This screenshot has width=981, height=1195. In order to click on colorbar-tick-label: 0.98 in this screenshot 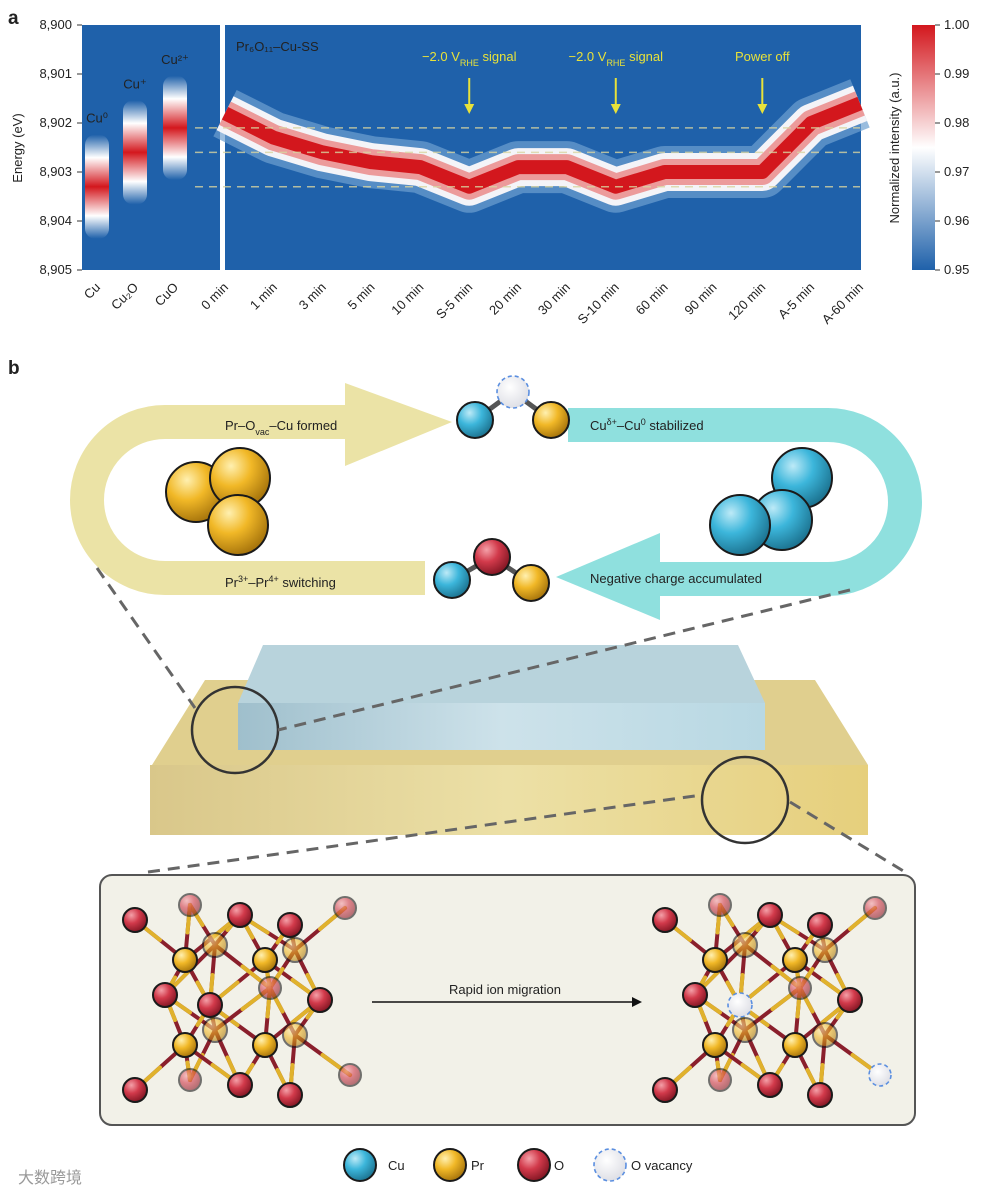, I will do `click(956, 122)`.